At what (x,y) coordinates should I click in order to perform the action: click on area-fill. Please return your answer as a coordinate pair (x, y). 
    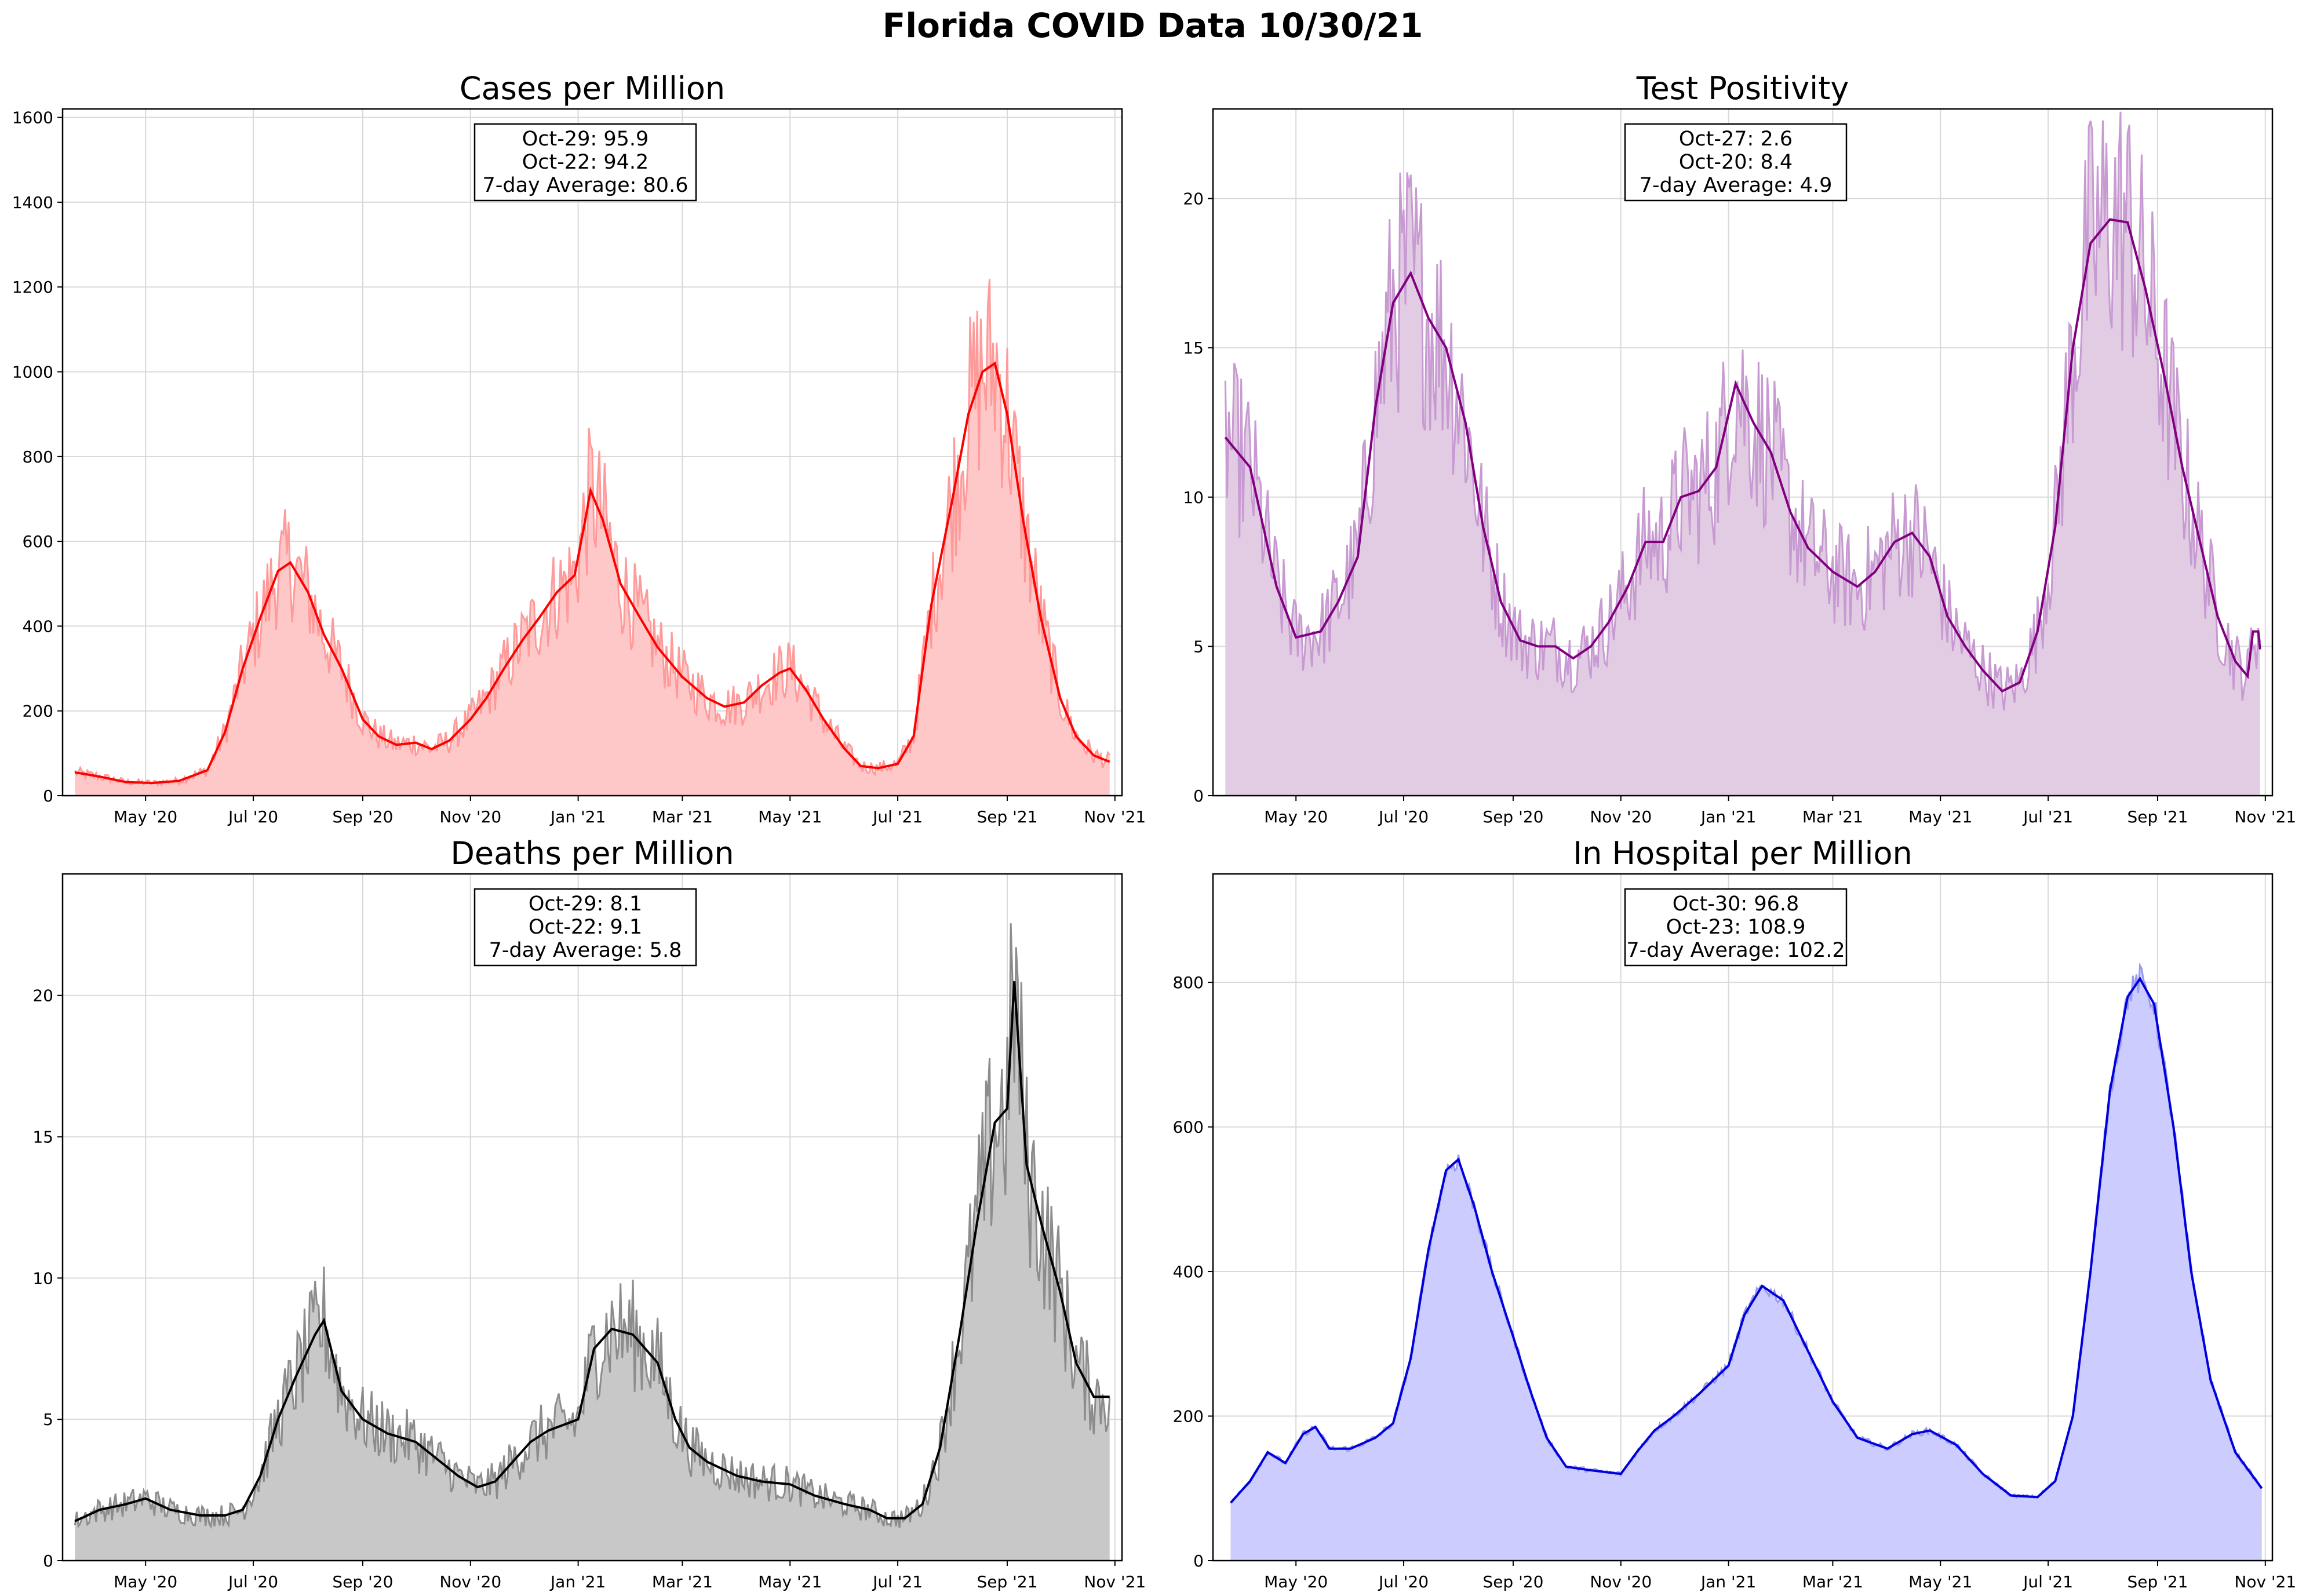
    Looking at the image, I should click on (592, 537).